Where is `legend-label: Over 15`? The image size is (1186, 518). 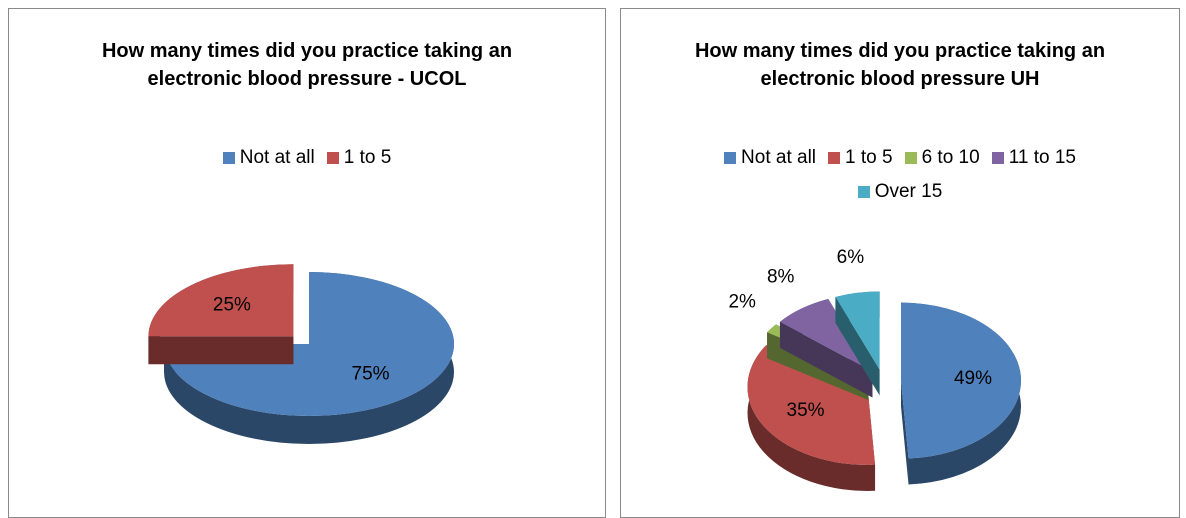
legend-label: Over 15 is located at coordinates (908, 191).